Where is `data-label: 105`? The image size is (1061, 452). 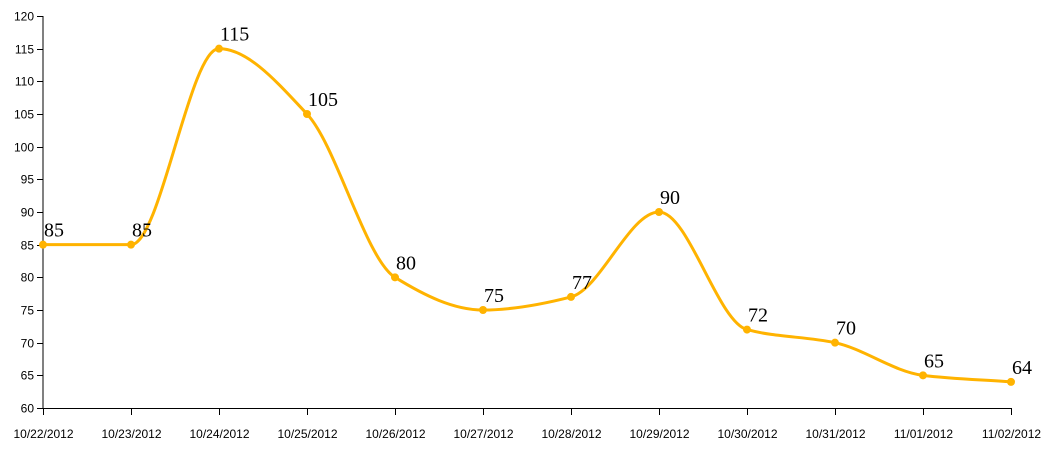 data-label: 105 is located at coordinates (323, 100).